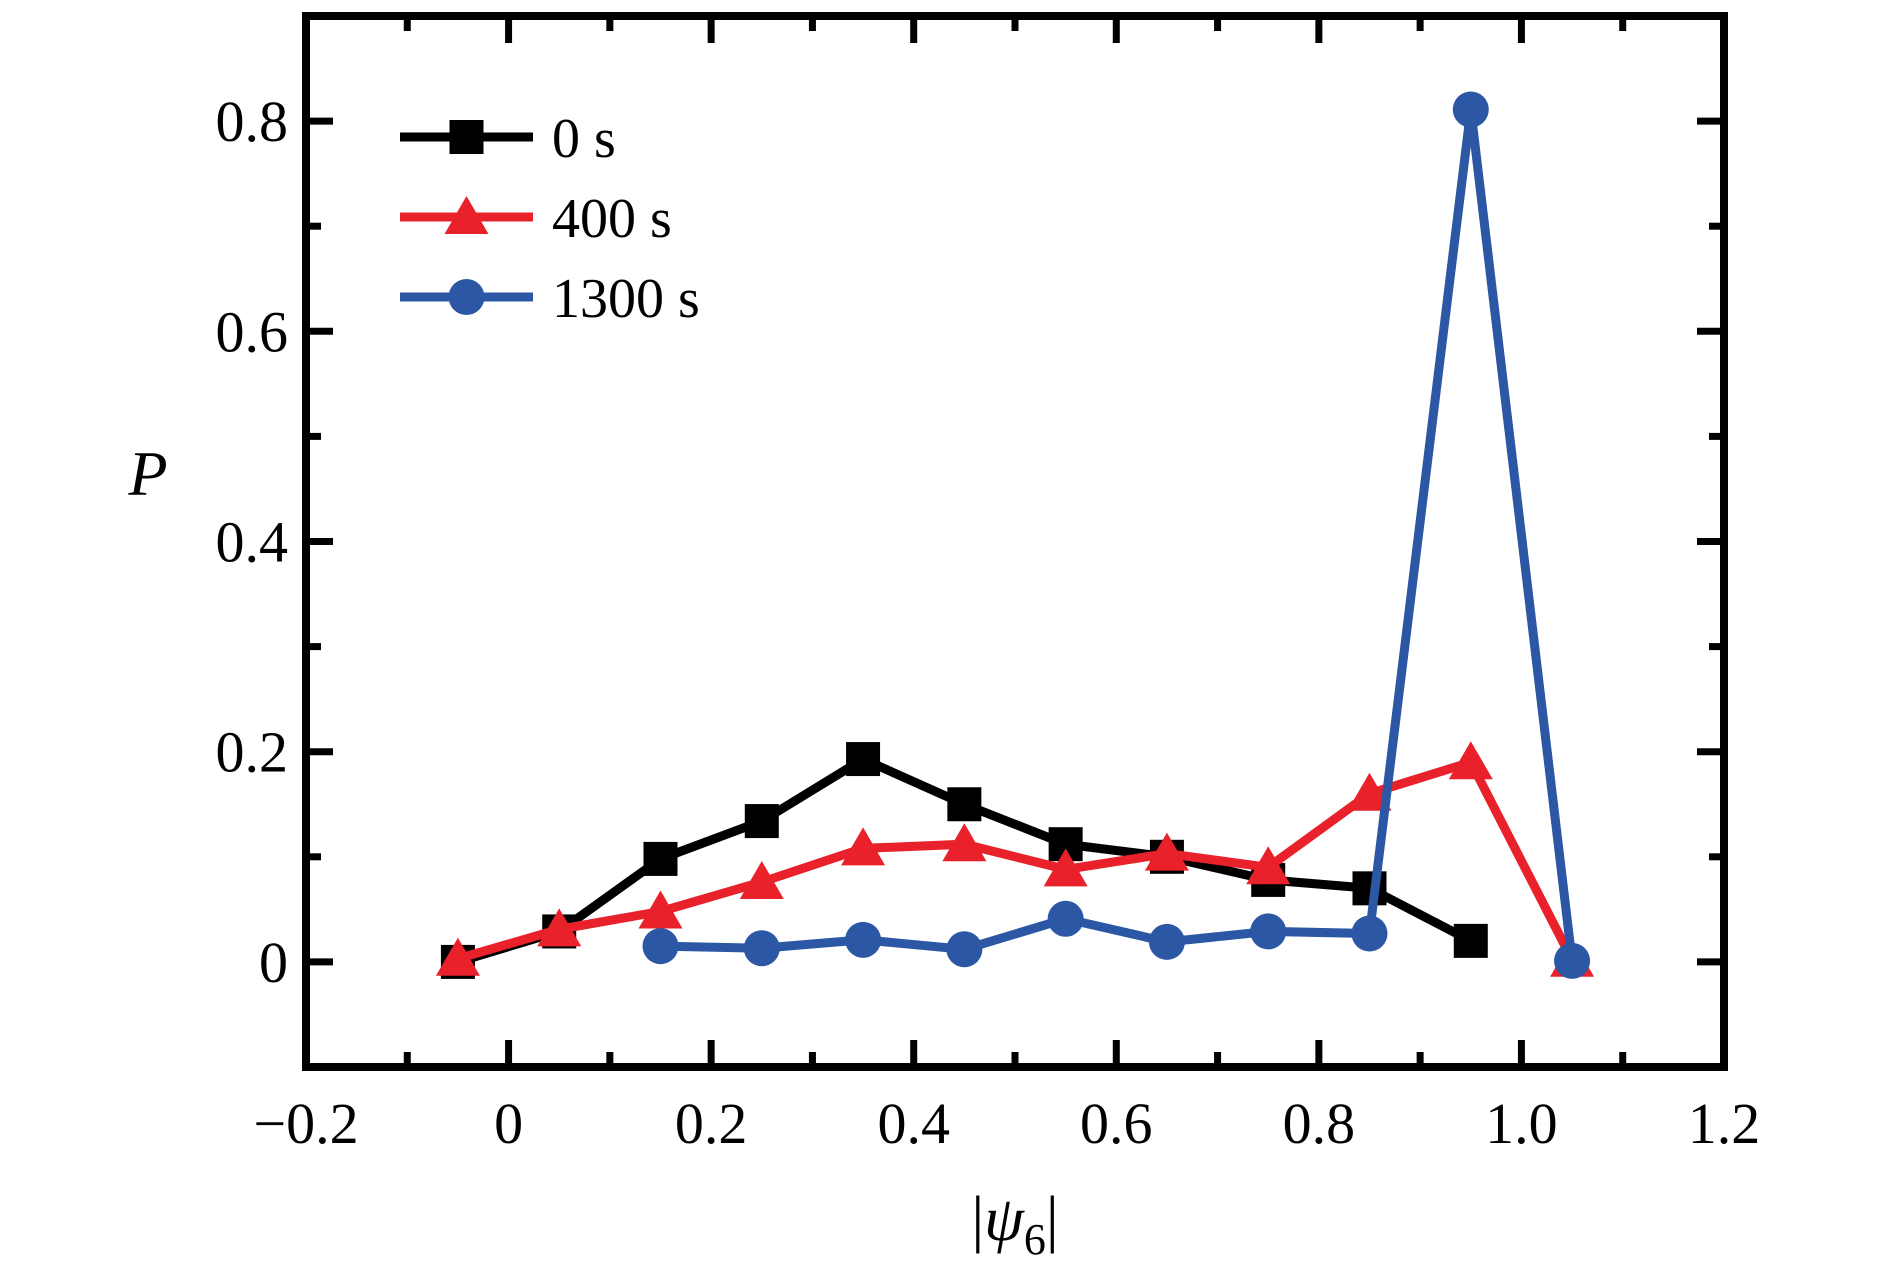  What do you see at coordinates (1319, 1123) in the screenshot?
I see `x-axis-tick-label: 0.8` at bounding box center [1319, 1123].